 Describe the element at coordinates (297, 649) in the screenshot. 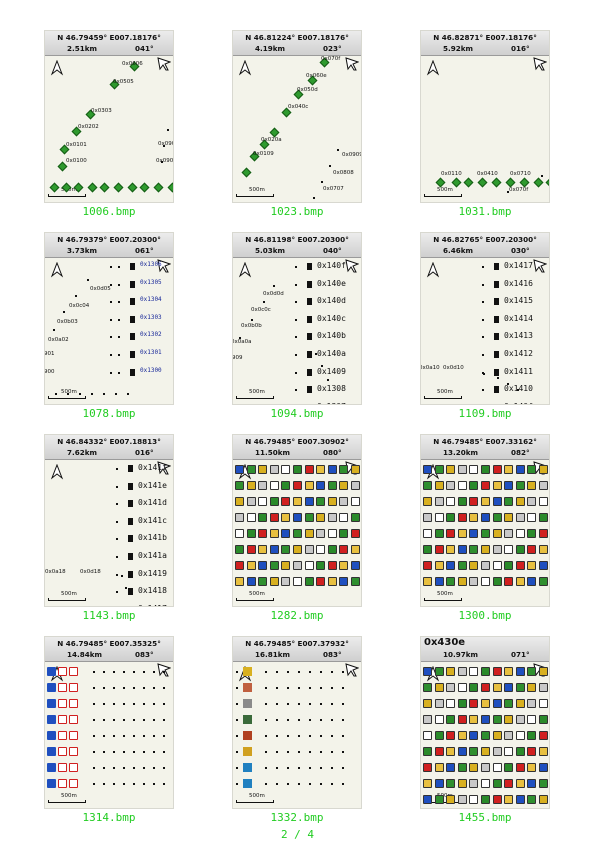

I see `coordinate-header: N 46.79485° E007.37932° 16.81km 083°` at that location.